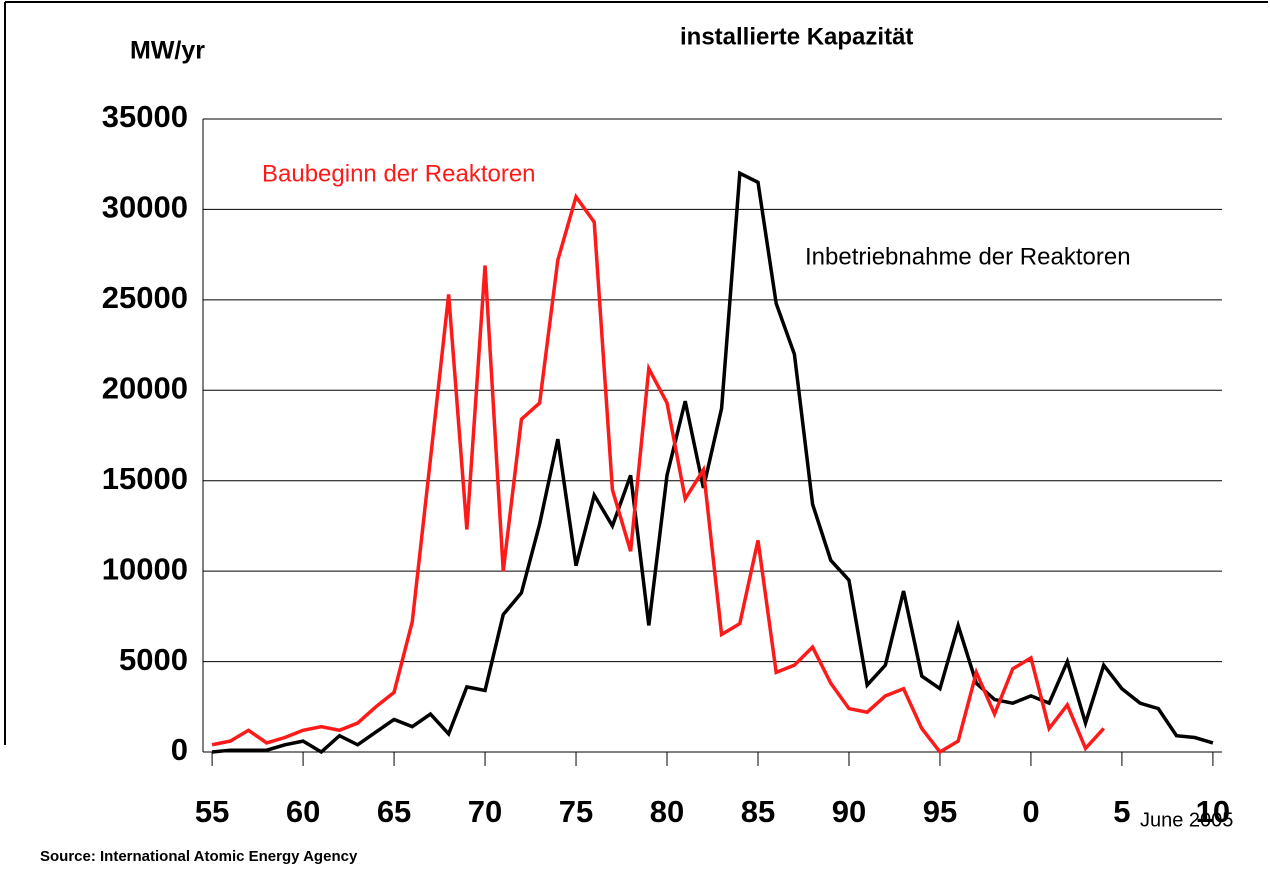  Describe the element at coordinates (399, 173) in the screenshot. I see `series-label: Baubeginn der Reaktoren` at that location.